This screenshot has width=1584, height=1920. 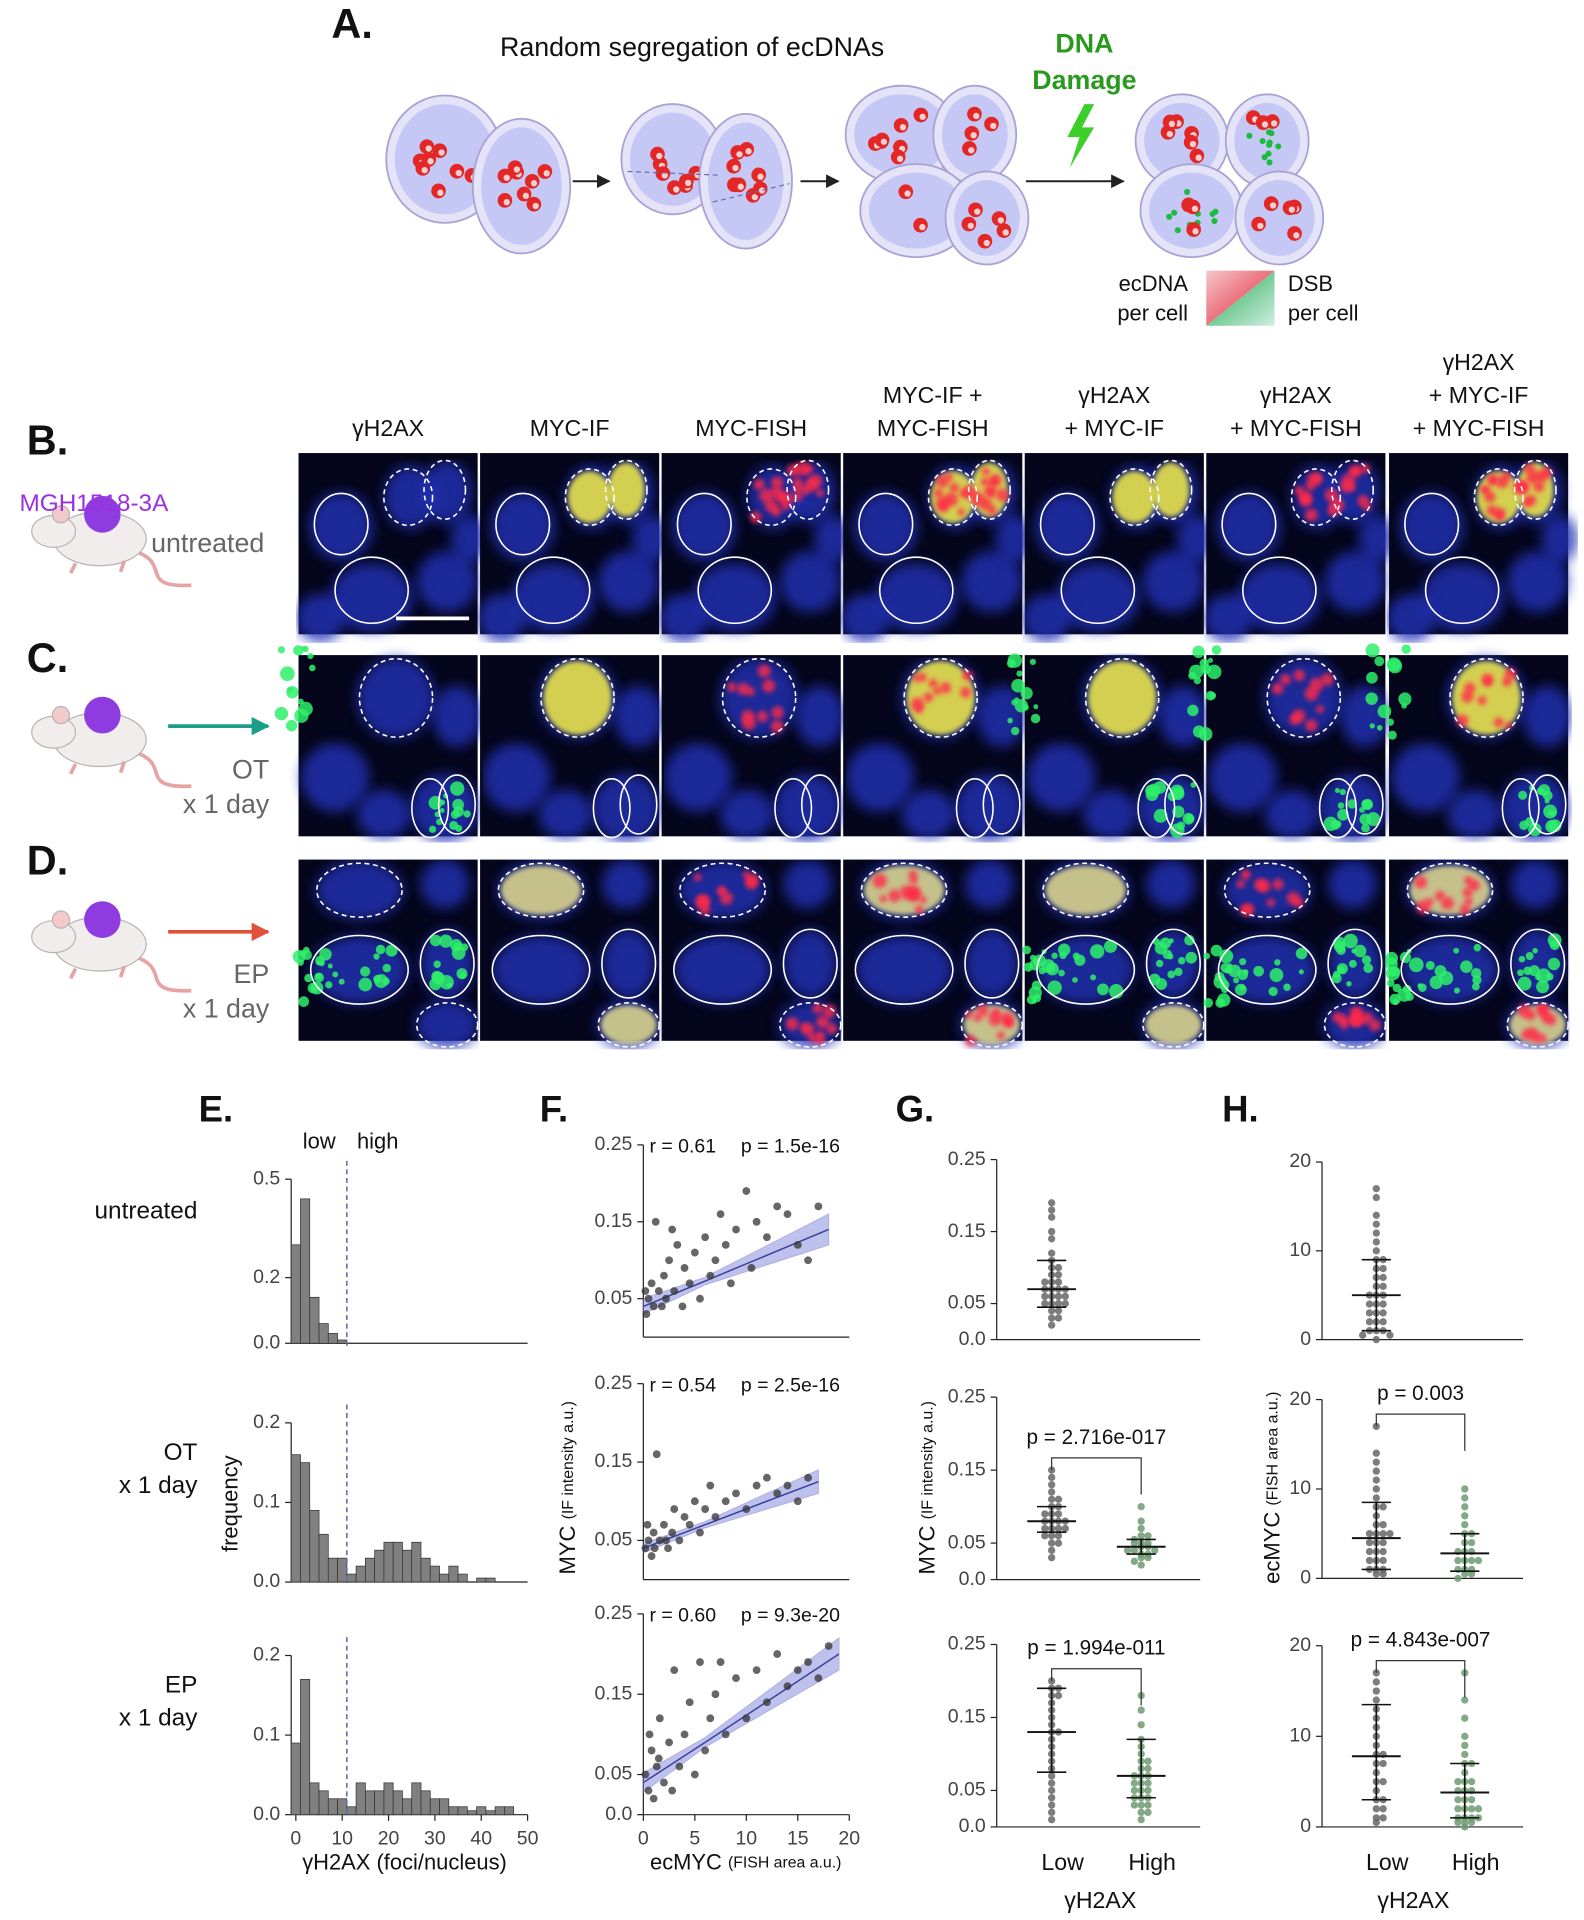 I want to click on y-axis-label: MYC (IF intensity a.u.), so click(x=567, y=1487).